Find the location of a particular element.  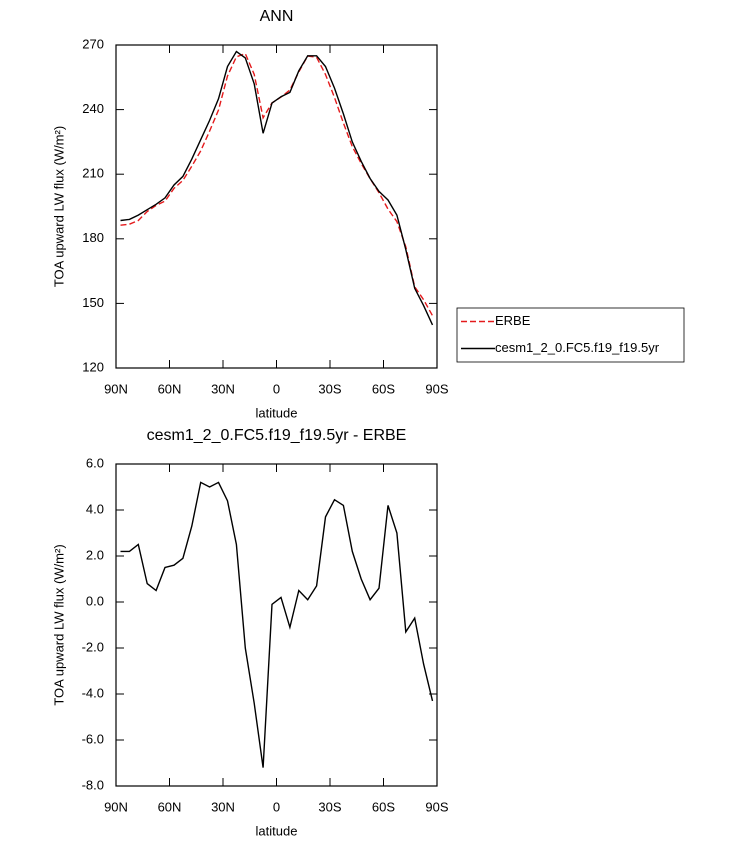

y-tick-label: 6.0 is located at coordinates (95, 462).